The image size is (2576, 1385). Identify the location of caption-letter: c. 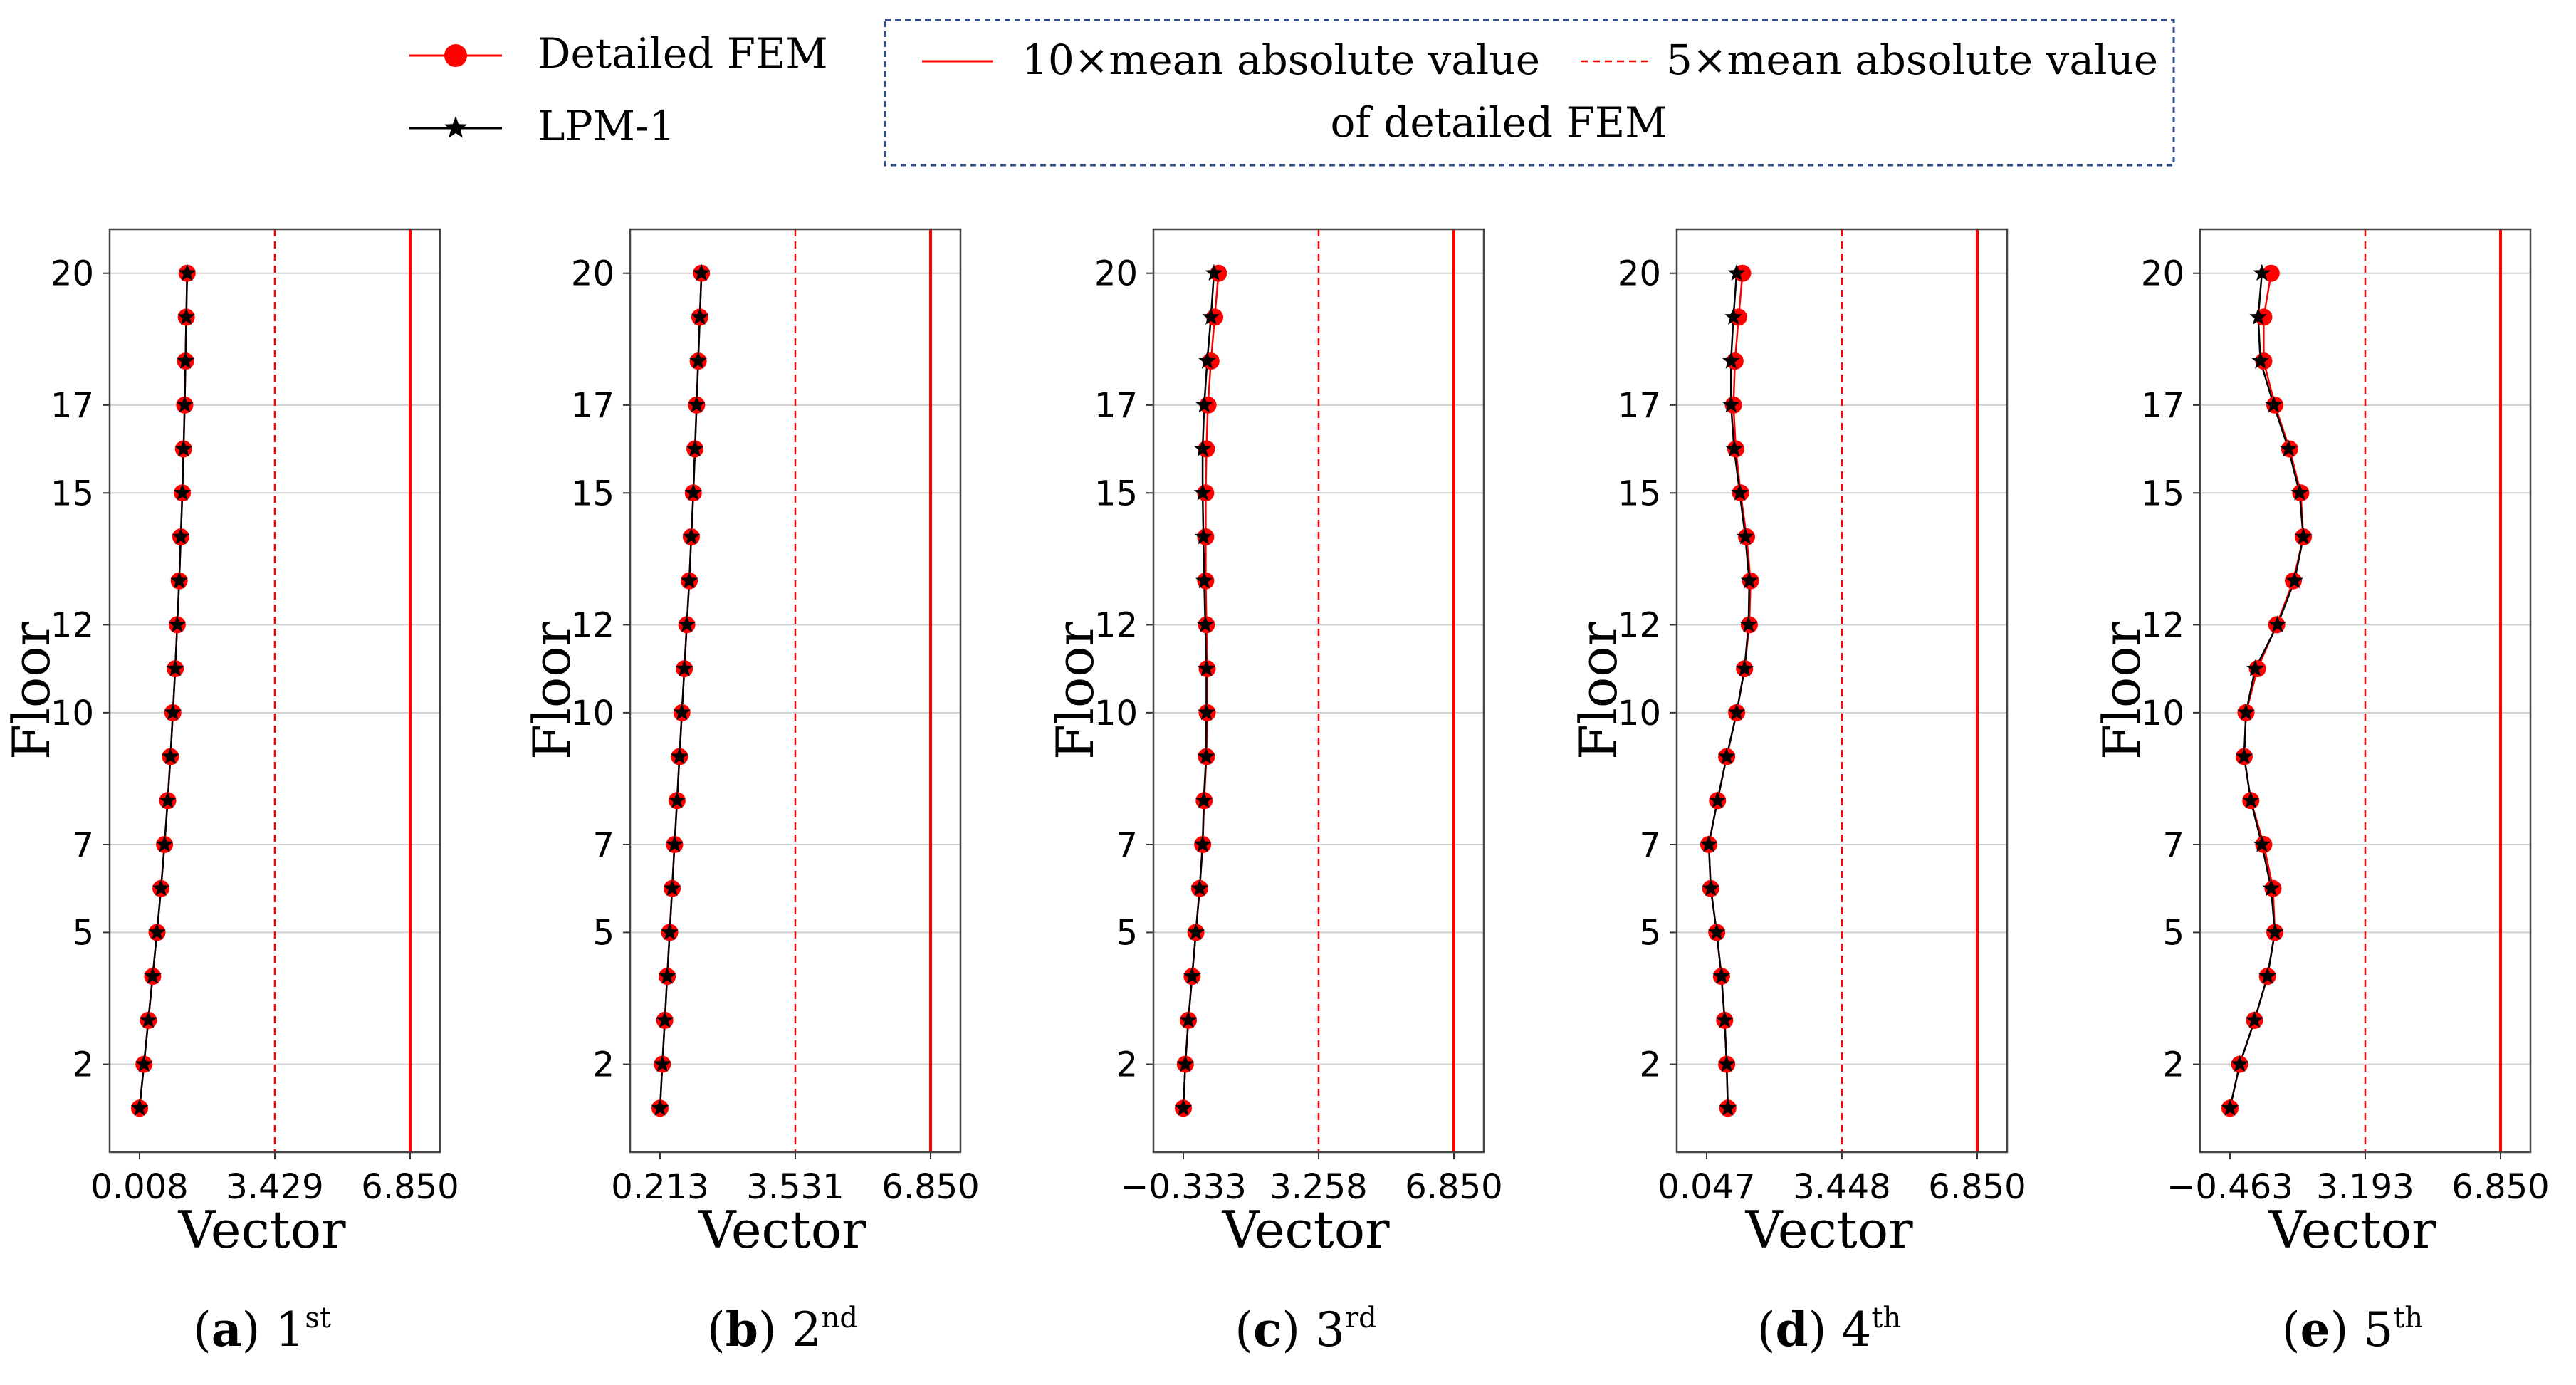
(1267, 1329).